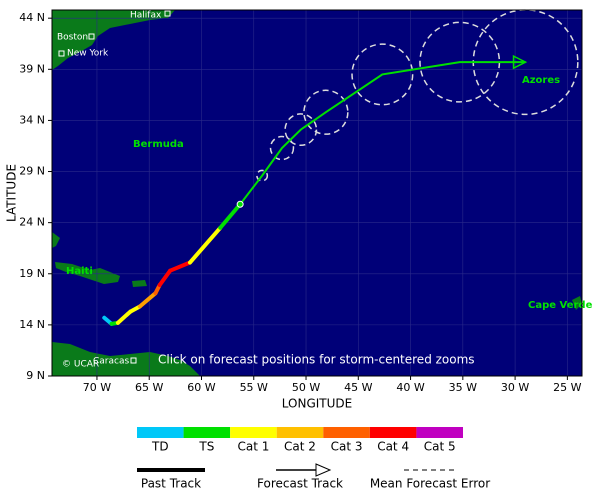 The width and height of the screenshot is (602, 504). I want to click on credit: © UCAR, so click(80, 365).